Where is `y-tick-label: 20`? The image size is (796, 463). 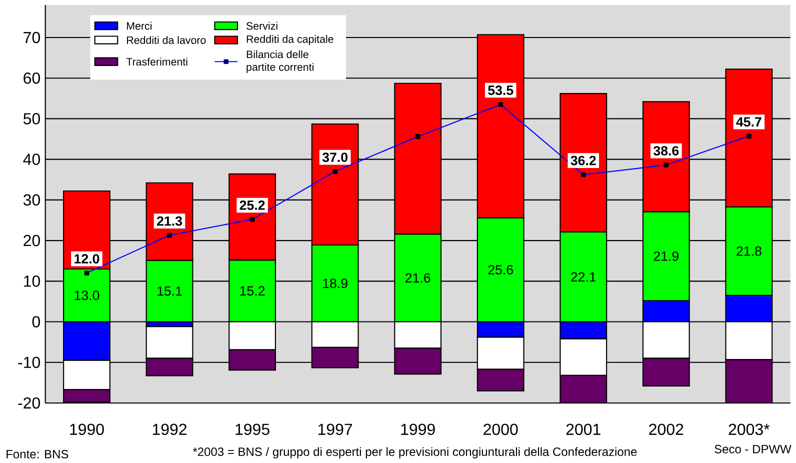 y-tick-label: 20 is located at coordinates (32, 240).